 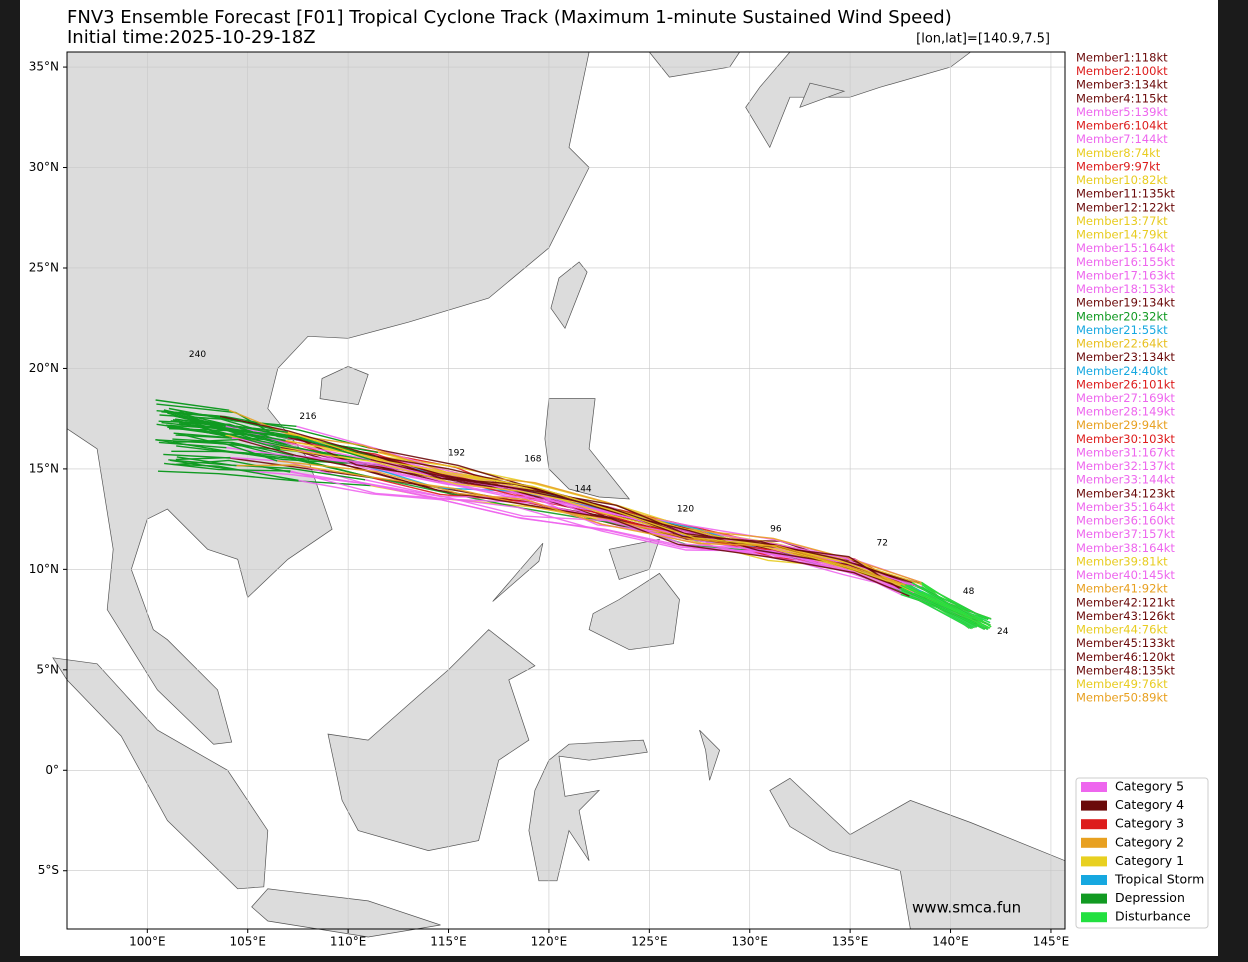 What do you see at coordinates (1125, 657) in the screenshot?
I see `member-label: Member46:120kt` at bounding box center [1125, 657].